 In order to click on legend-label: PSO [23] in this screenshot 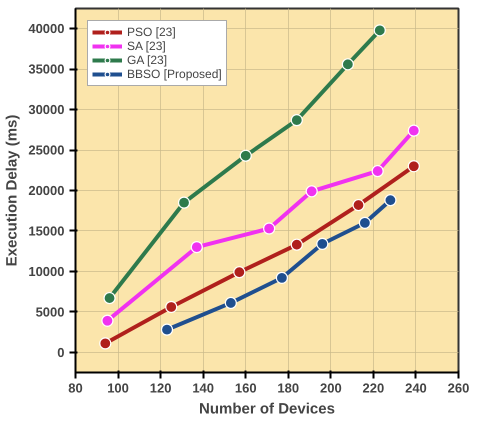, I will do `click(151, 32)`.